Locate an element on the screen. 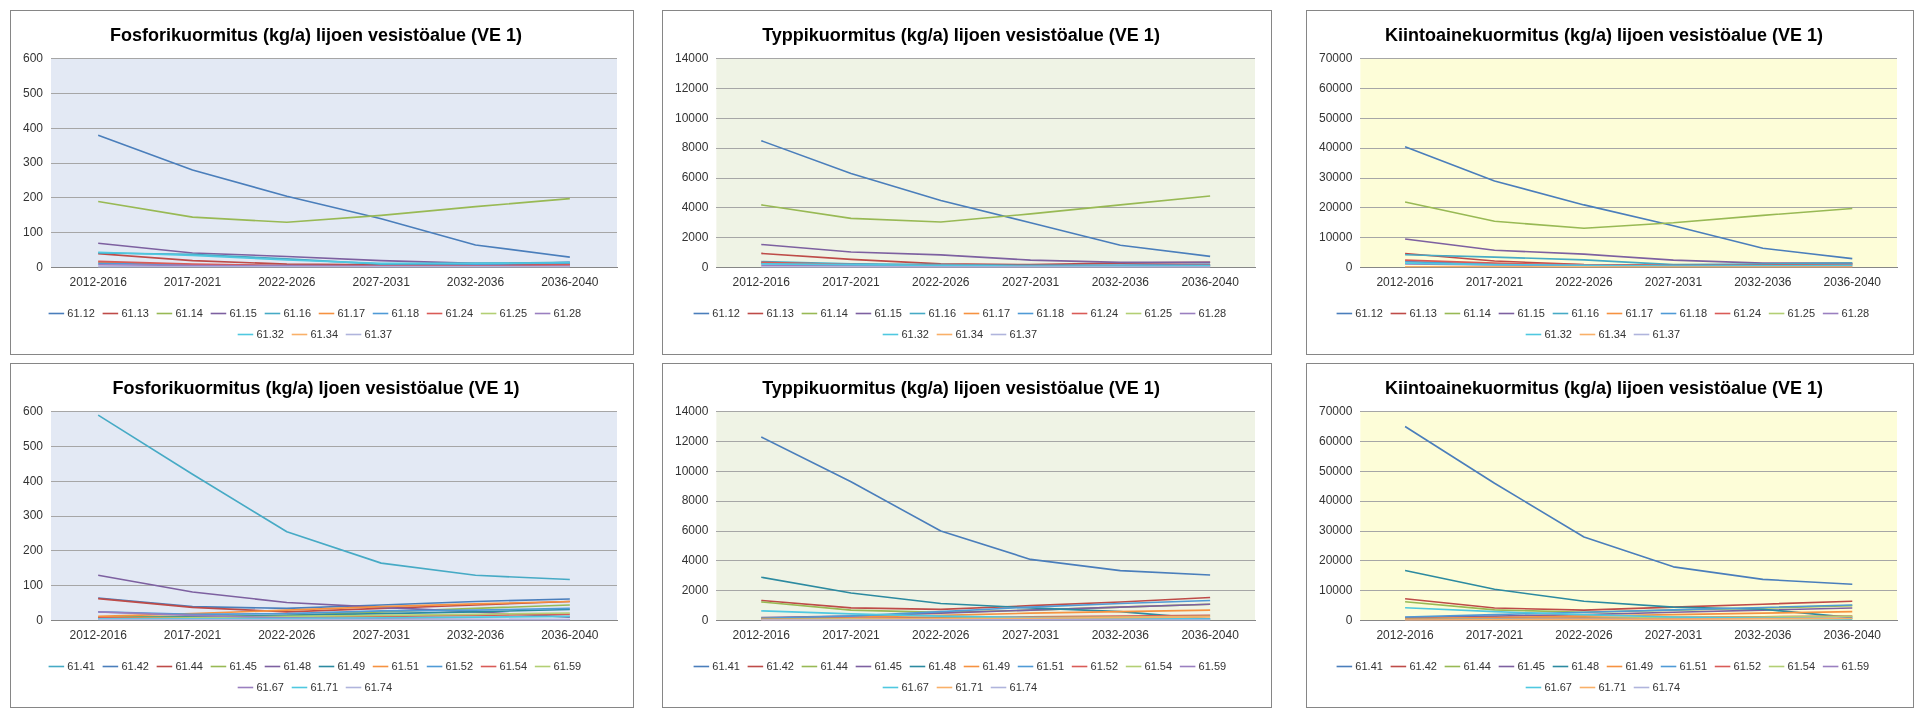  chart-title: Kiintoainekuormitus (kg/a) Iijoen vesistöalue (VE 1) is located at coordinates (1604, 387).